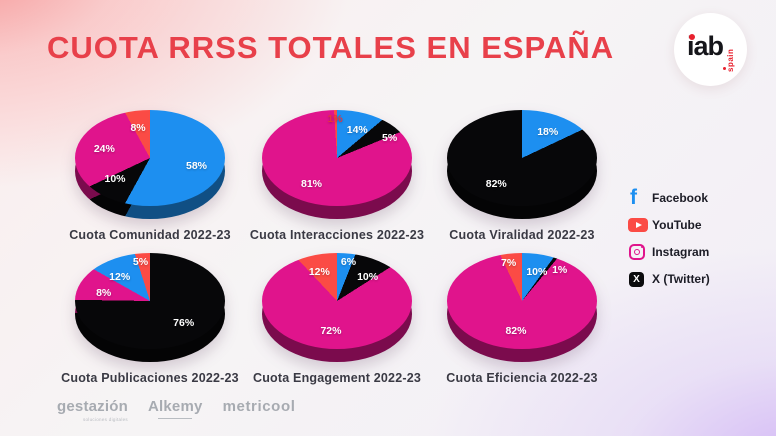 The height and width of the screenshot is (436, 776). I want to click on pie-chart-engagement: 6% 10% 72% 12% Cuota Engagement 2022-23, so click(337, 317).